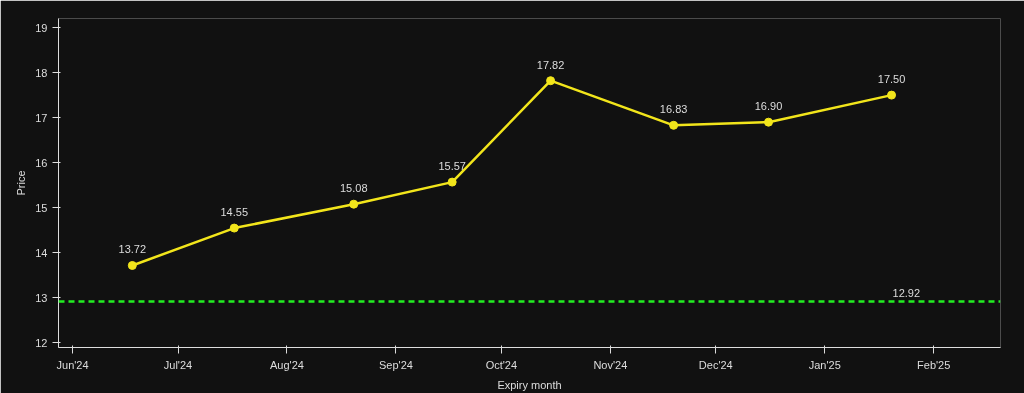 This screenshot has height=393, width=1024. What do you see at coordinates (132, 249) in the screenshot?
I see `data-label: 13.72` at bounding box center [132, 249].